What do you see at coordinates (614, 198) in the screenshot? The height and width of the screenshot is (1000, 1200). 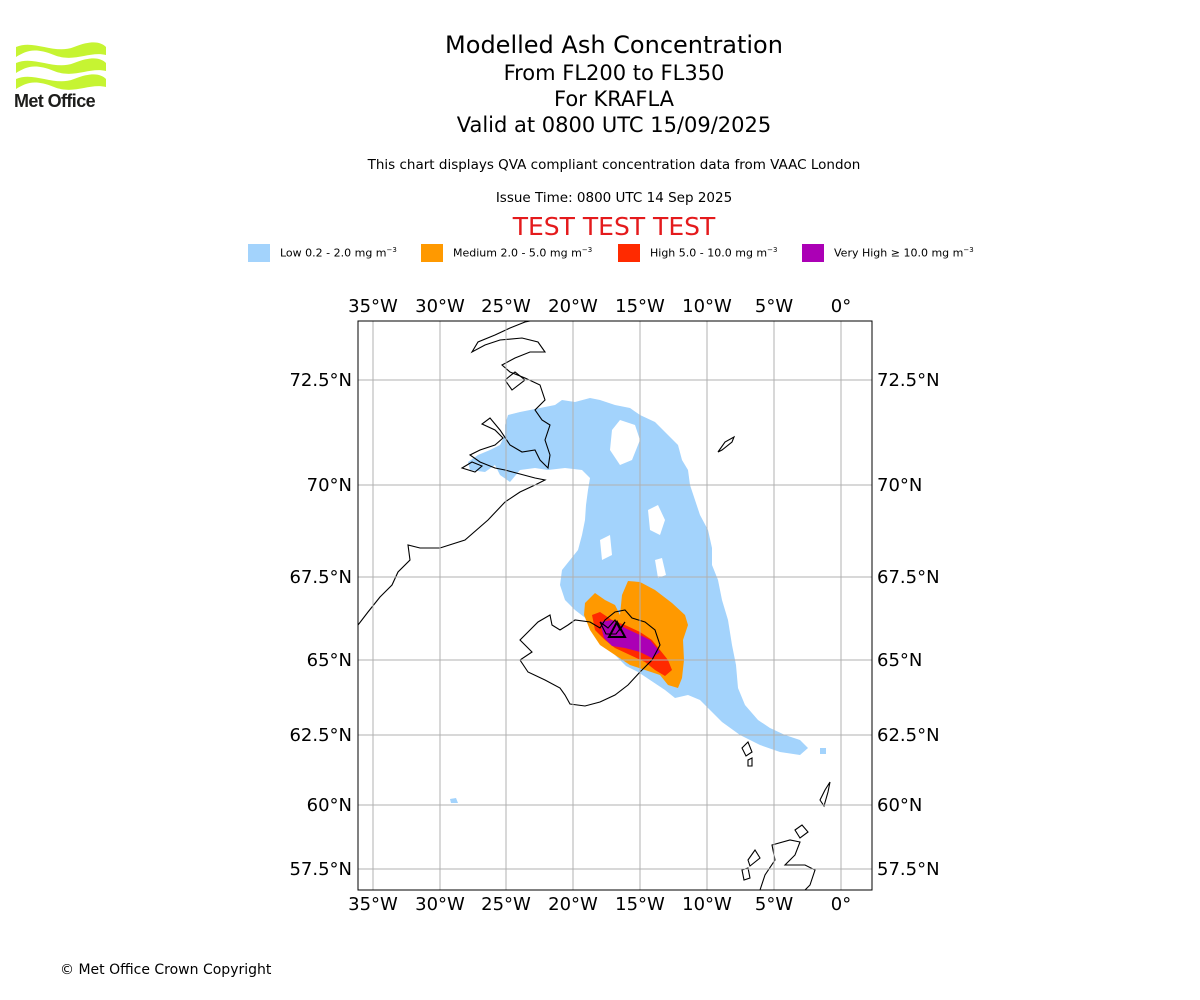 I see `issue-time: Issue Time: 0800 UTC 14 Sep 2025` at bounding box center [614, 198].